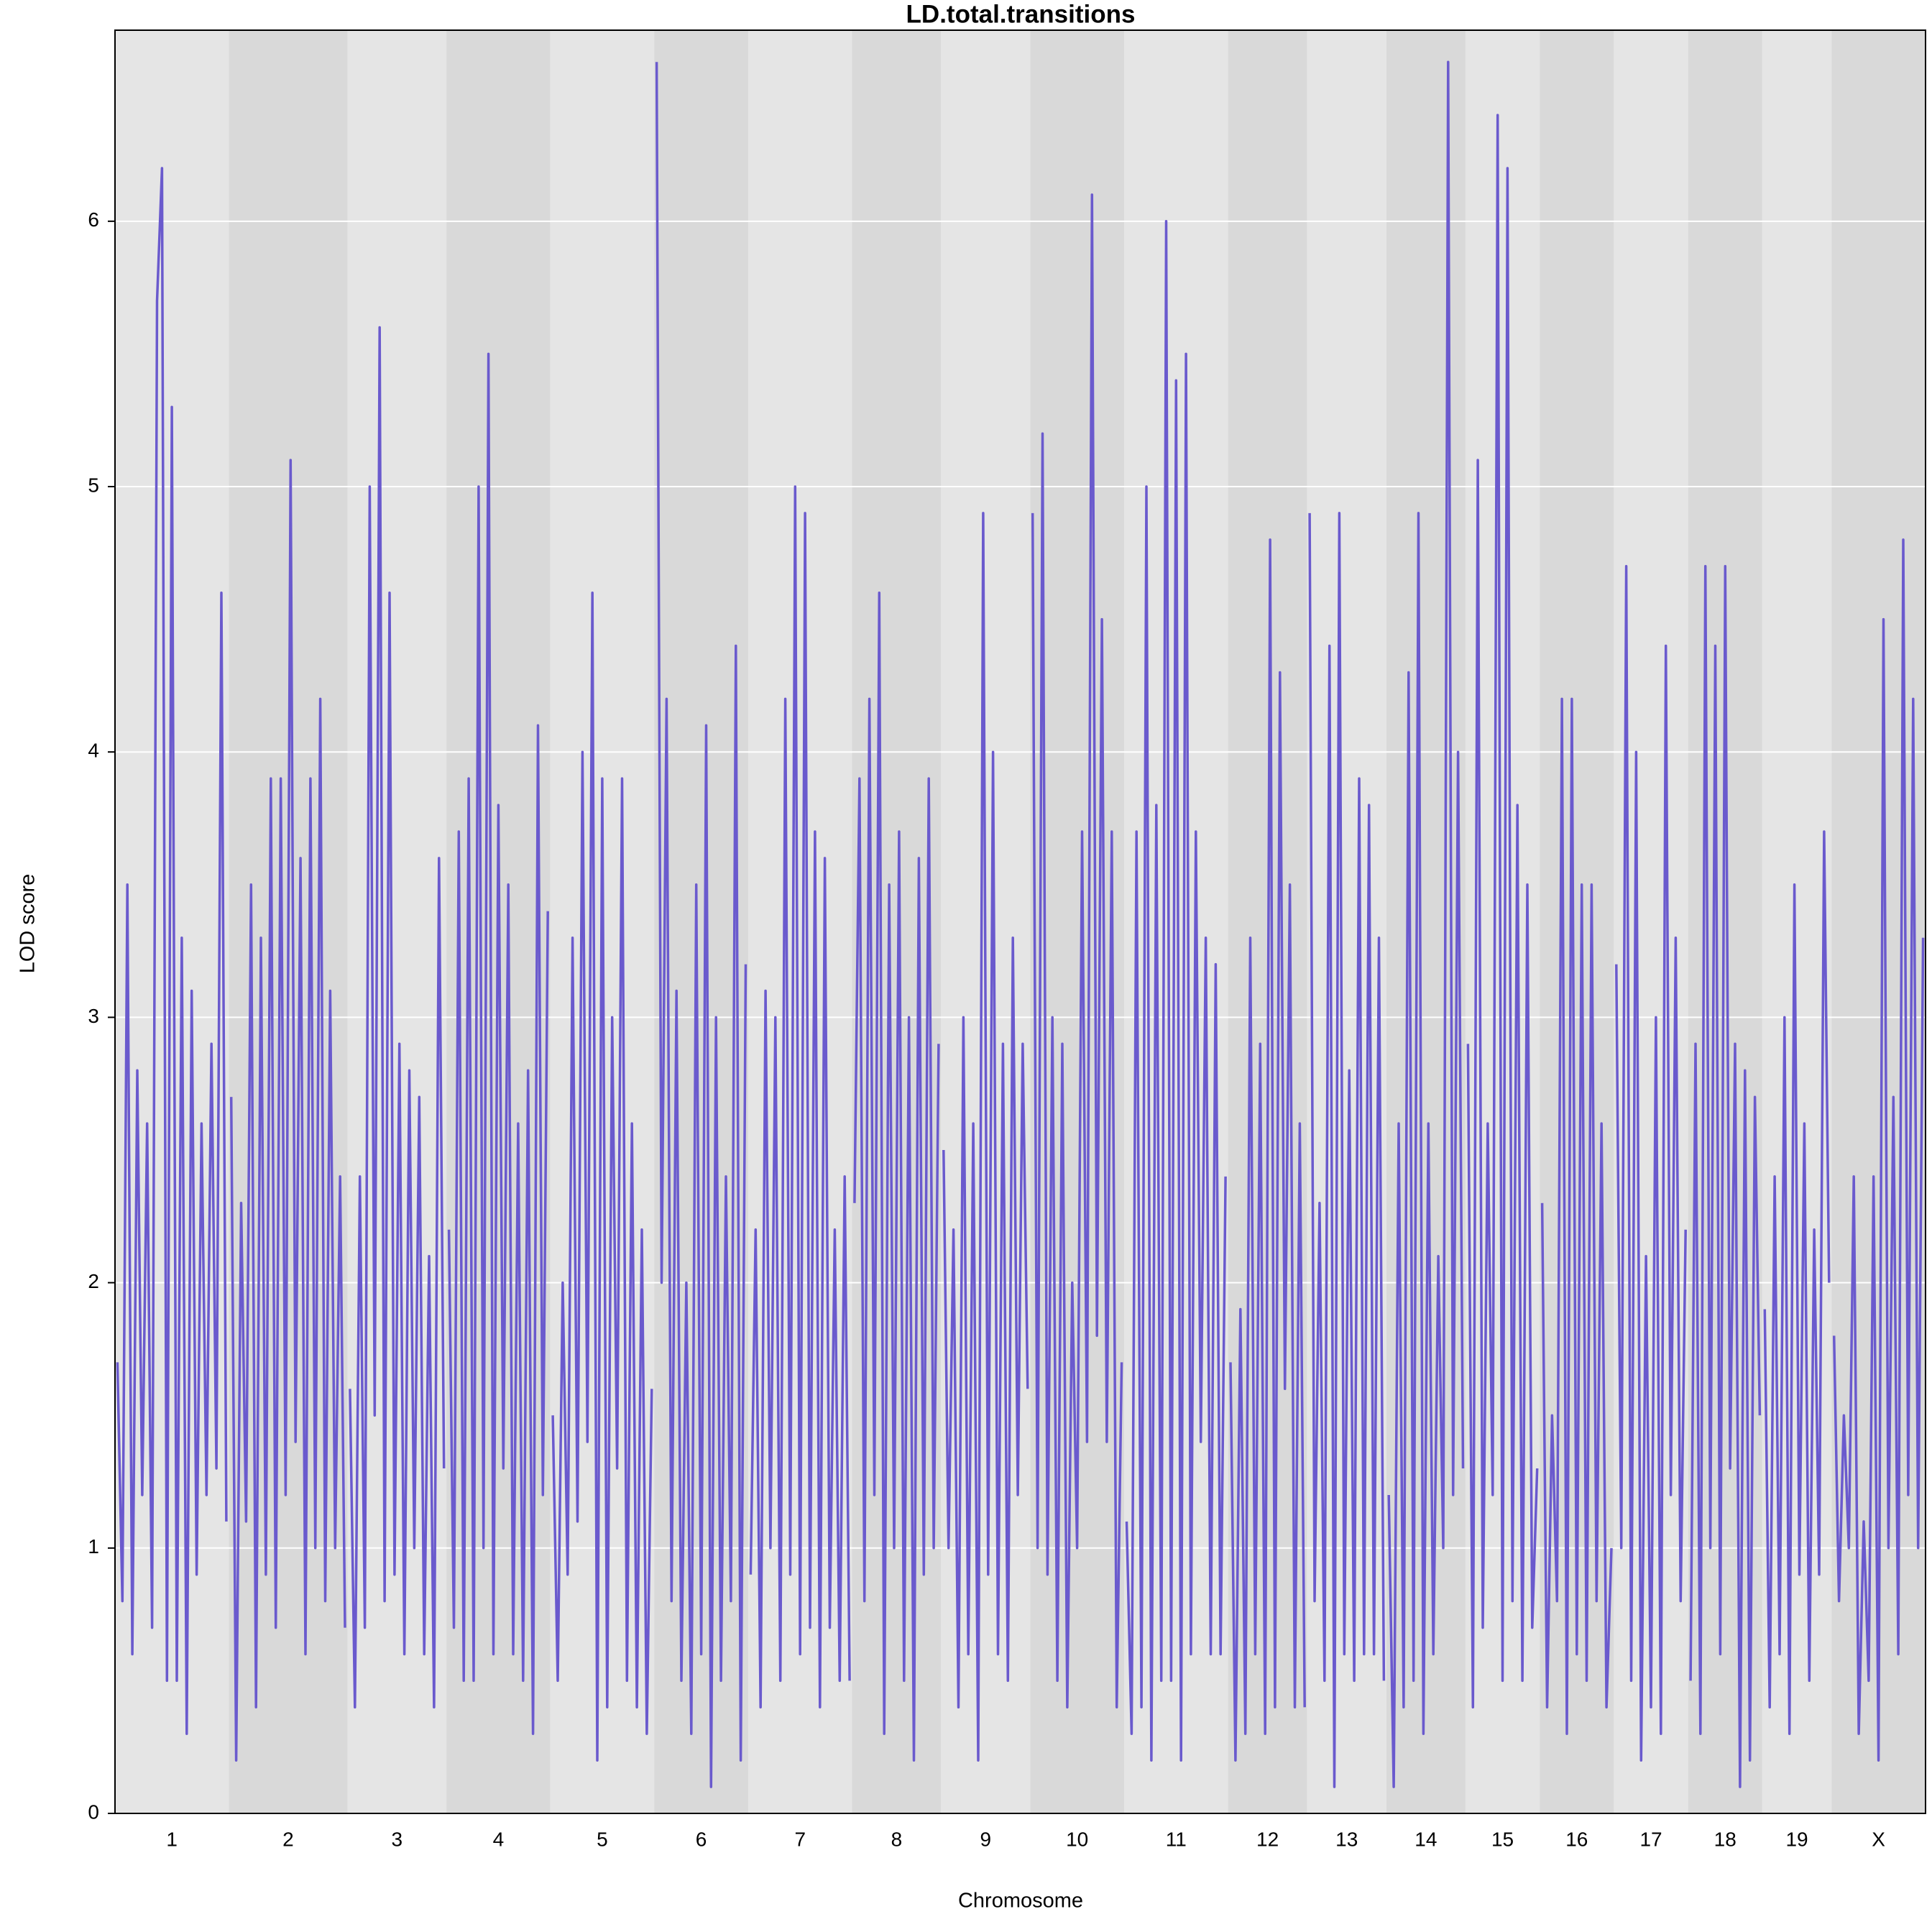 This screenshot has width=1932, height=1932. Describe the element at coordinates (1267, 1839) in the screenshot. I see `x-tick-label: 12` at that location.